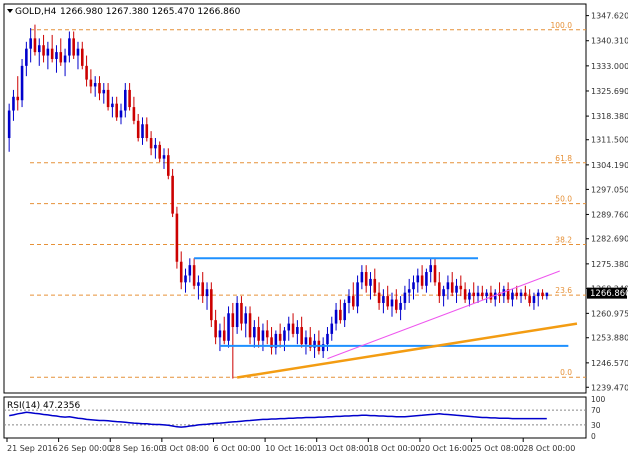 Image resolution: width=628 pixels, height=458 pixels. I want to click on current-price-marker: 1266.860, so click(607, 293).